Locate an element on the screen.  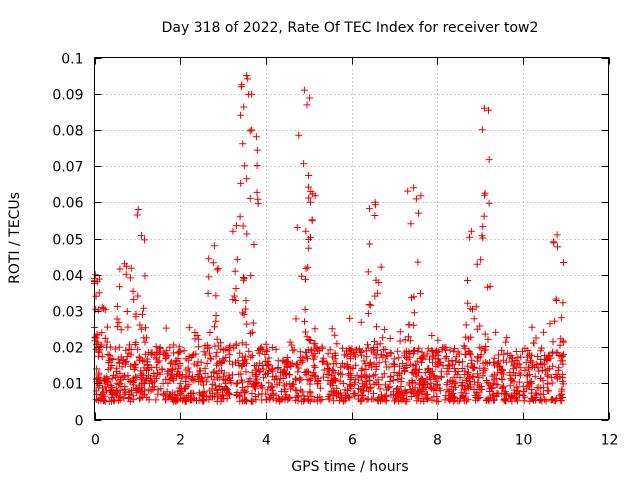
y-tick-labels: 0 0.01 0.02 0.03 0.04 0.05 0.06 0.07 0.08 0.09 0.1 is located at coordinates (67, 241).